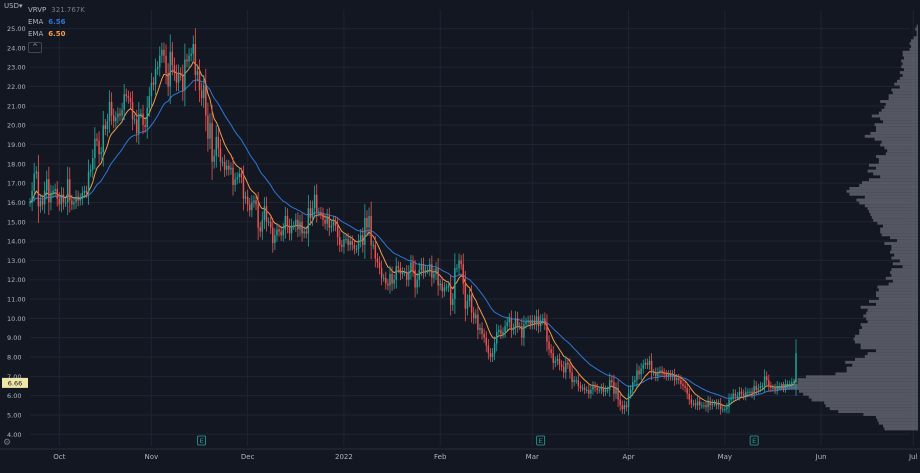 The height and width of the screenshot is (473, 920). I want to click on price-tick-label: 20.00, so click(16, 126).